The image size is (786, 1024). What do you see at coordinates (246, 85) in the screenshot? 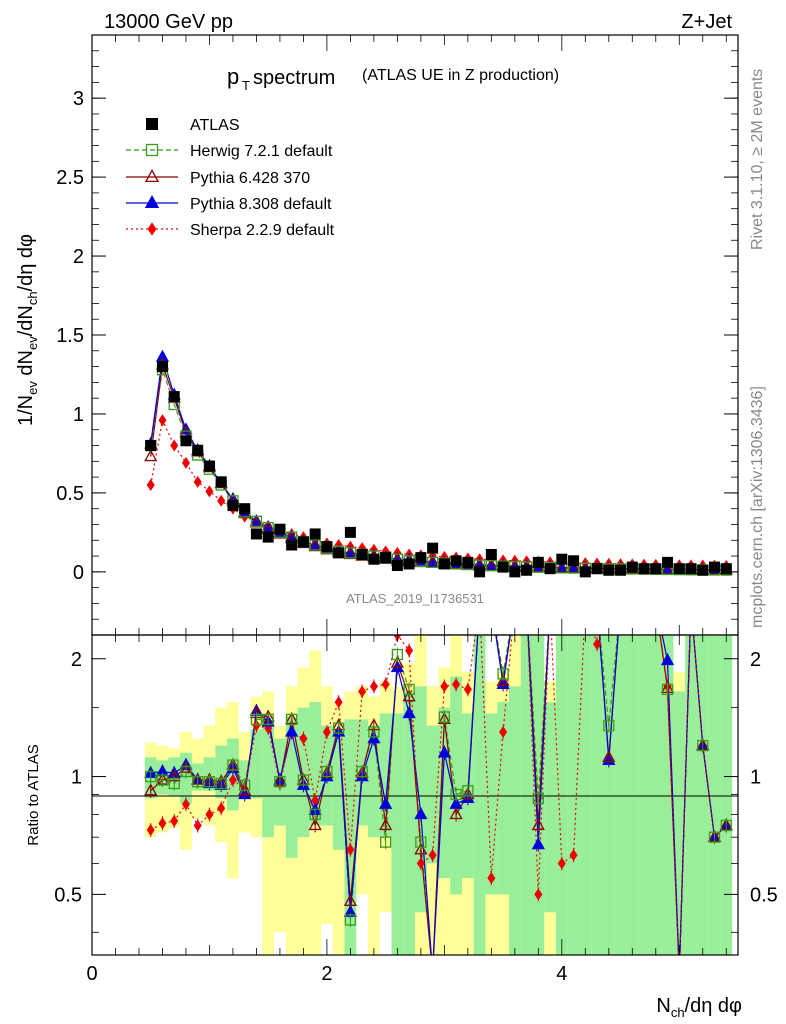
I see `plot-title-sub: T` at bounding box center [246, 85].